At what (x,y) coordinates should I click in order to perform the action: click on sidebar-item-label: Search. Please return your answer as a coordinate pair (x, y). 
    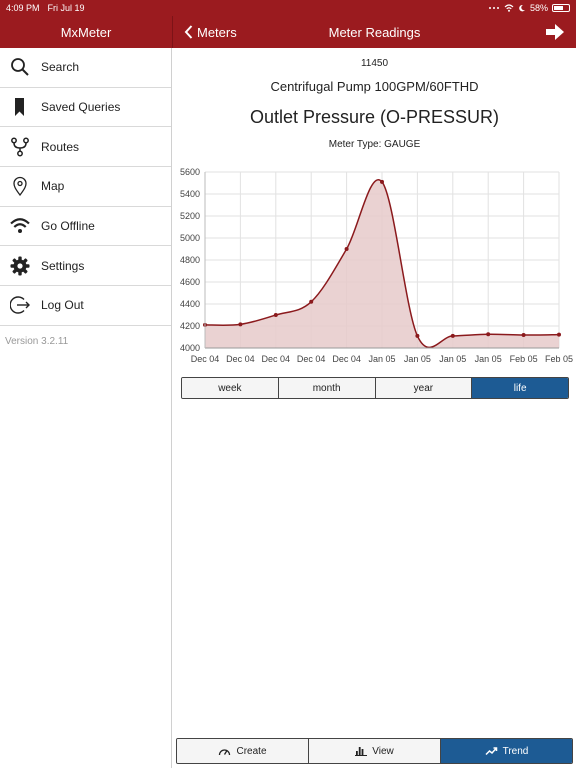
    Looking at the image, I should click on (60, 67).